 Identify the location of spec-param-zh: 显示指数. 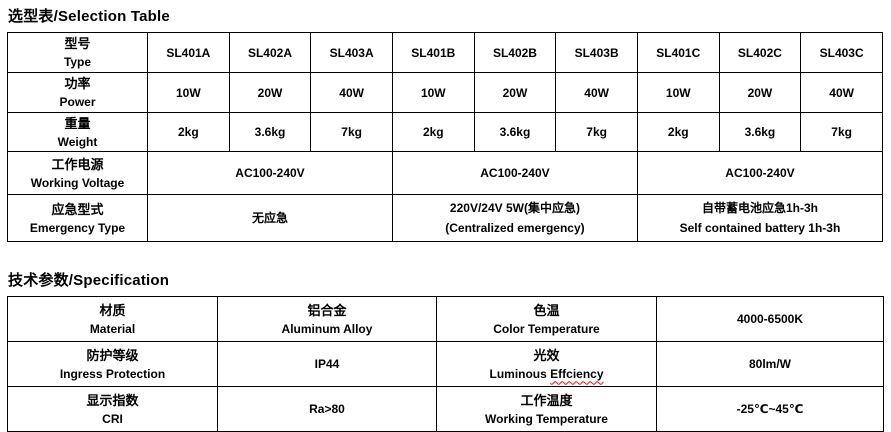
(112, 400).